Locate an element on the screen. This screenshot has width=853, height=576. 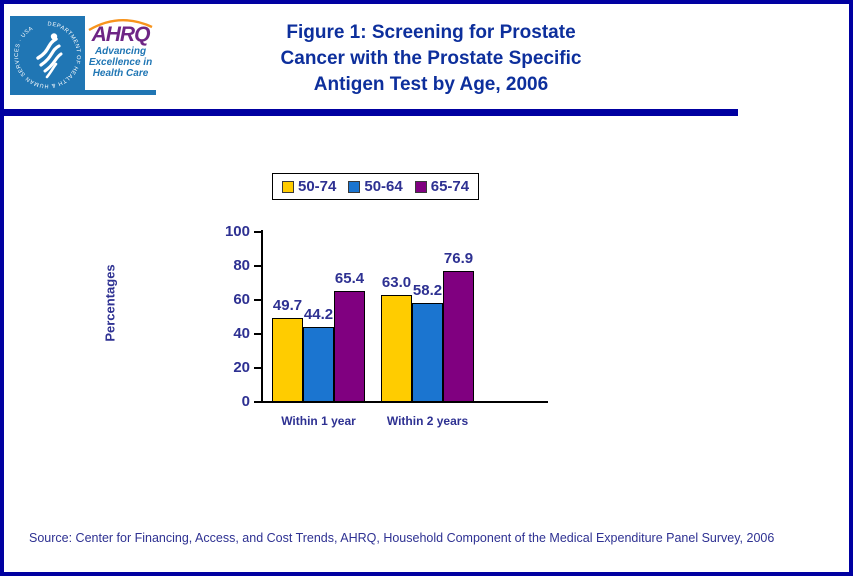
x-axis-line is located at coordinates (404, 402).